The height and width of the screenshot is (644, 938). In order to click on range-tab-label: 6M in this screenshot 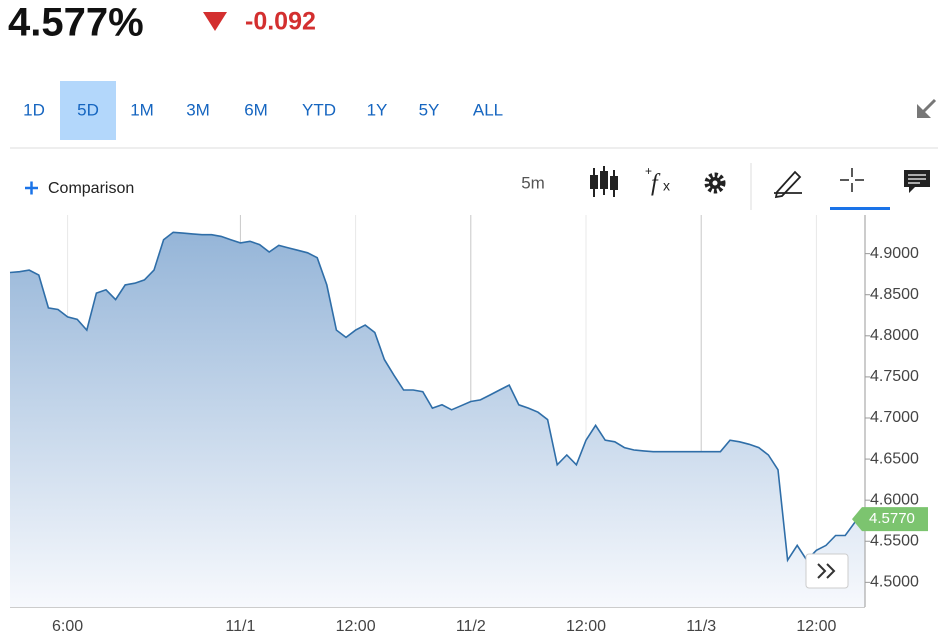, I will do `click(256, 109)`.